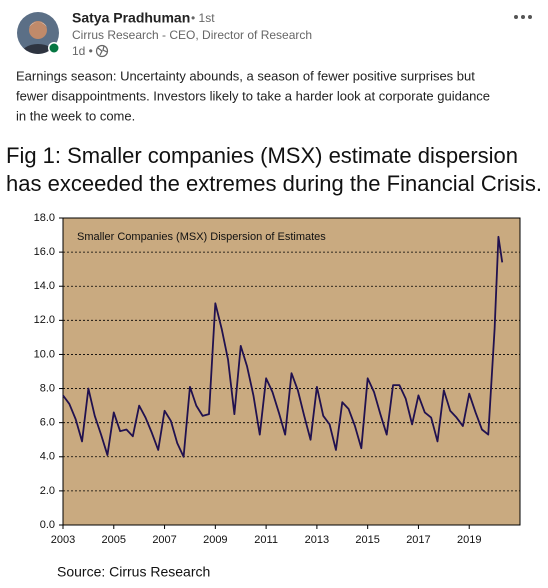  What do you see at coordinates (367, 540) in the screenshot?
I see `x-tick-label: 2015` at bounding box center [367, 540].